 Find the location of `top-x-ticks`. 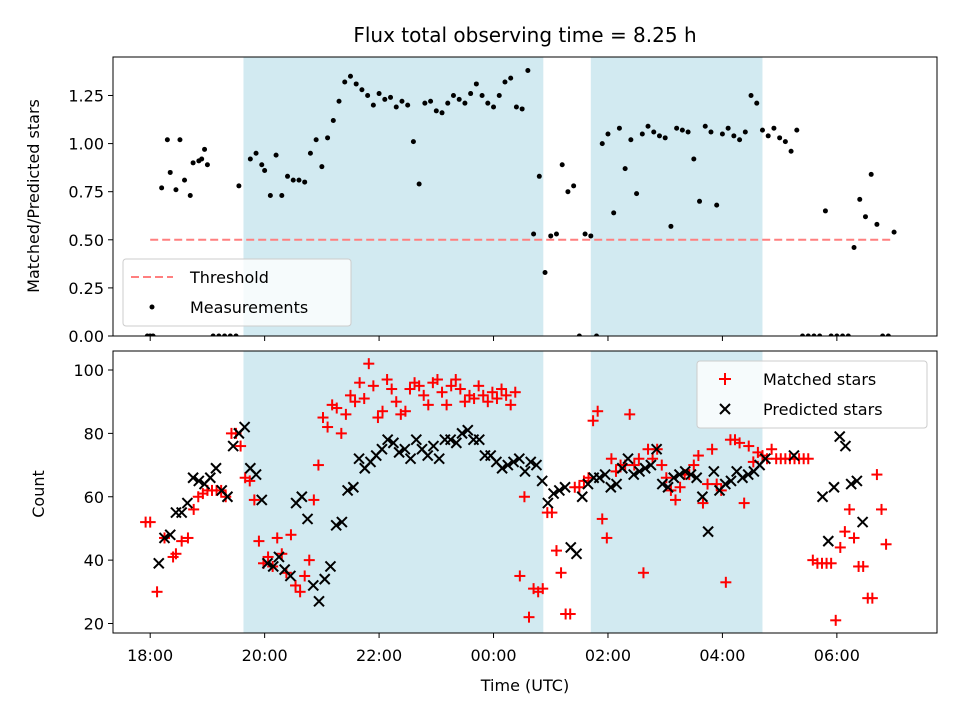

top-x-ticks is located at coordinates (493, 338).